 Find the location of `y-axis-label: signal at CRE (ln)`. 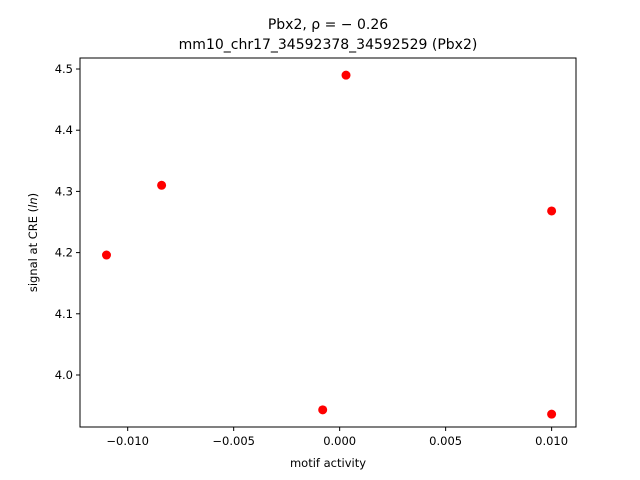

y-axis-label: signal at CRE (ln) is located at coordinates (33, 242).